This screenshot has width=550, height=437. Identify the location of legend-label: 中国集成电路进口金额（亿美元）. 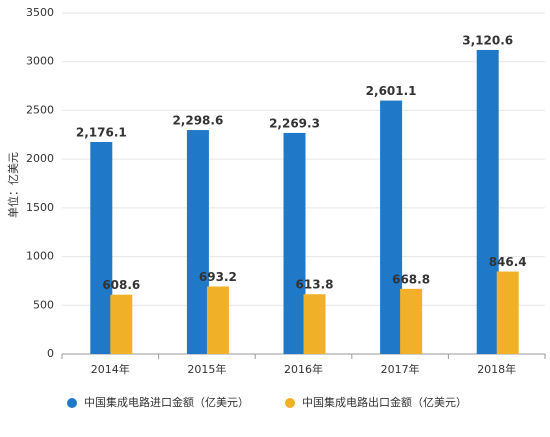
(166, 402).